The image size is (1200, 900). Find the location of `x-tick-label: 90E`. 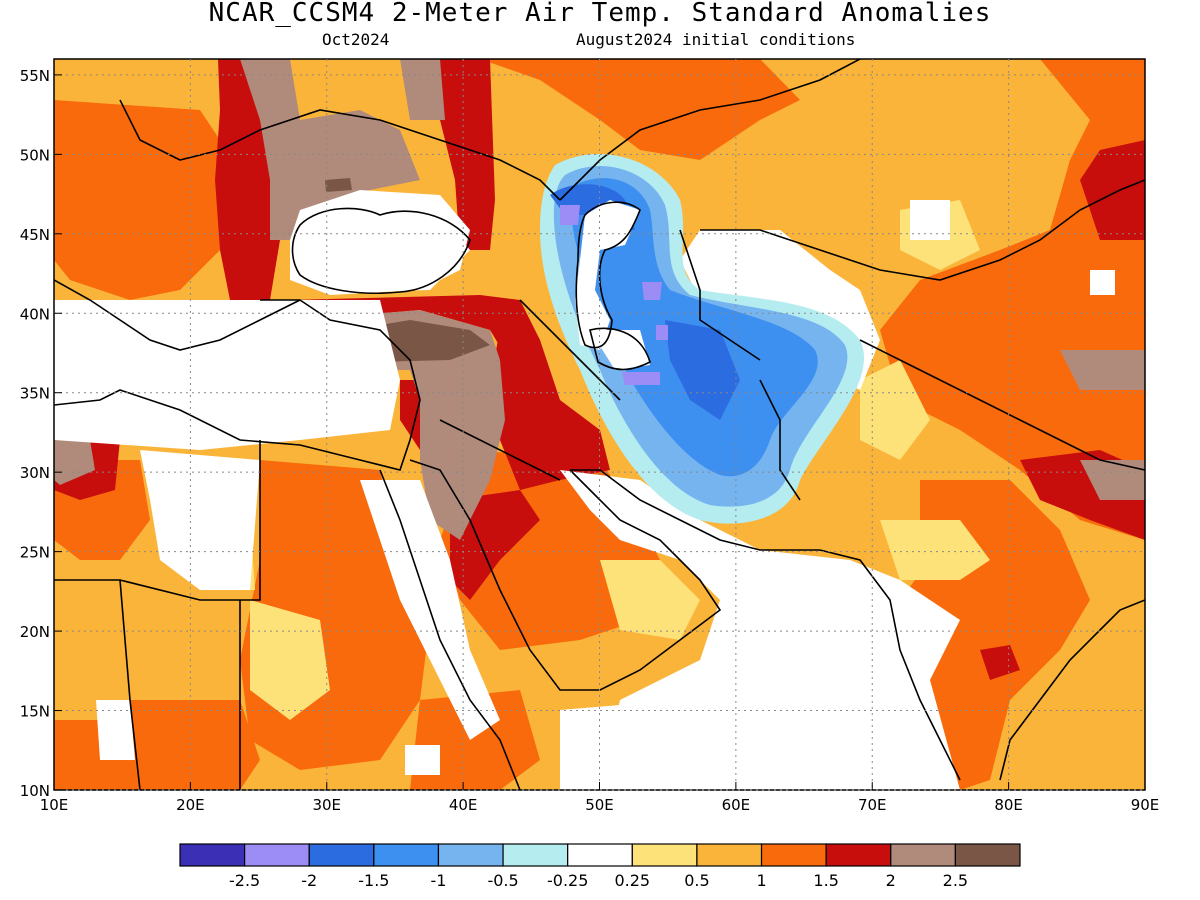

x-tick-label: 90E is located at coordinates (1145, 805).